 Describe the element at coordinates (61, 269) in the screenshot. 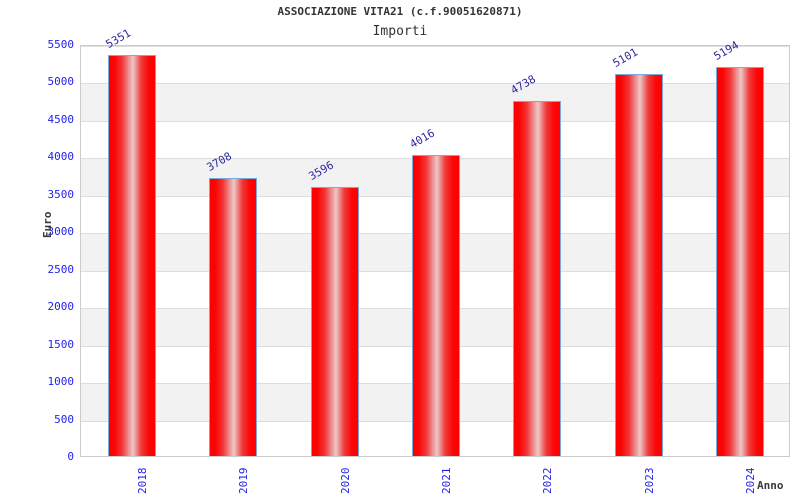

I see `y-tick-label: 2500` at that location.